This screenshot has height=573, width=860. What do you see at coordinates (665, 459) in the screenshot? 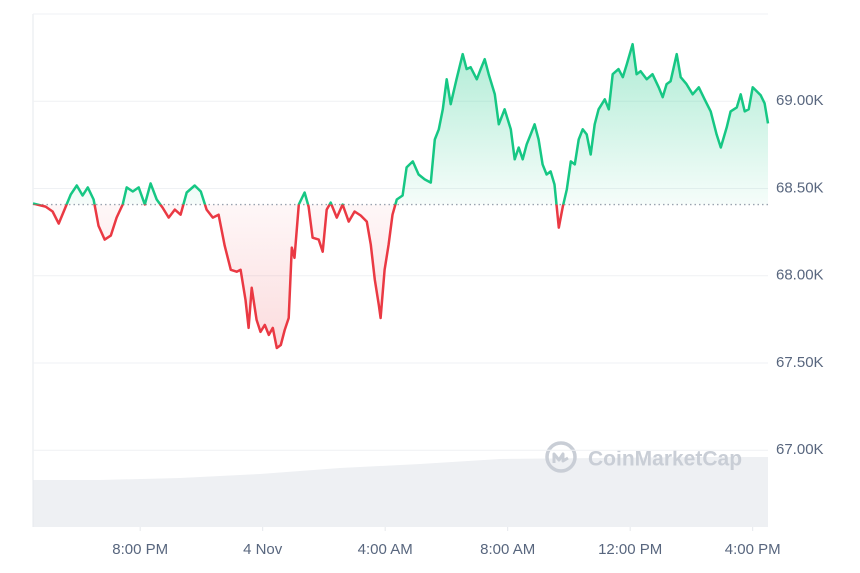
I see `watermark: CoinMarketCap` at bounding box center [665, 459].